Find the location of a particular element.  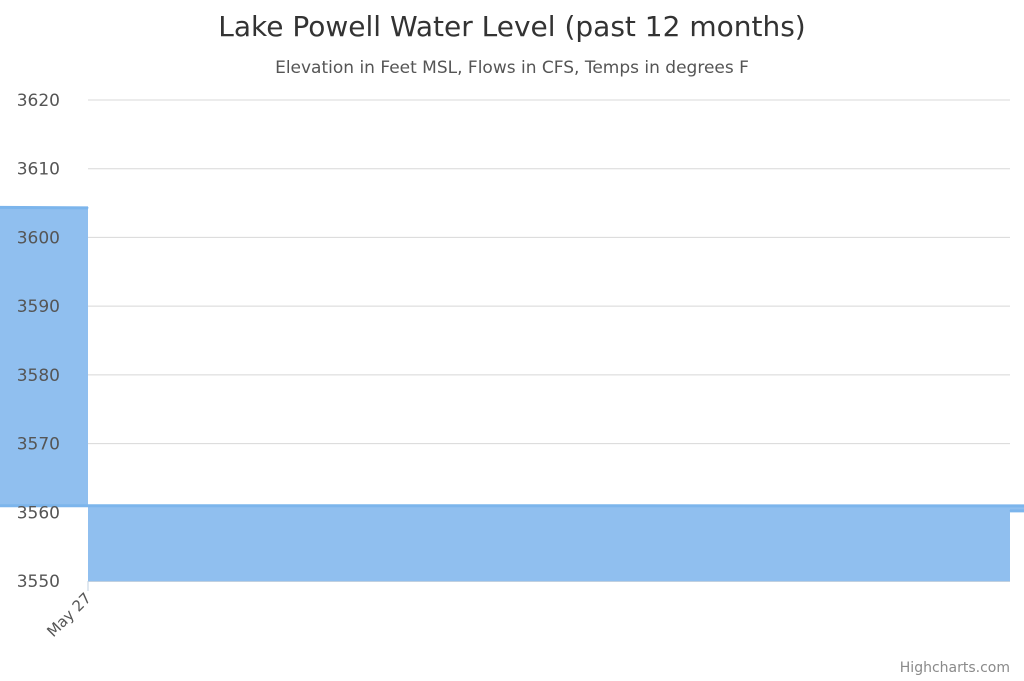

y-axis: 3550 3560 3570 3580 3590 3600 3610 3620 is located at coordinates (38, 341).